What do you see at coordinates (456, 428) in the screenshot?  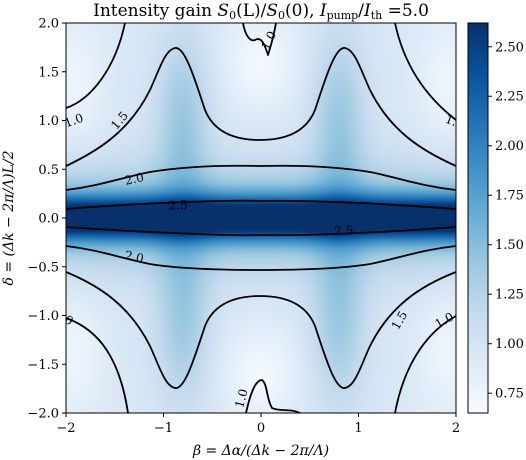 I see `x-tick-label: 2` at bounding box center [456, 428].